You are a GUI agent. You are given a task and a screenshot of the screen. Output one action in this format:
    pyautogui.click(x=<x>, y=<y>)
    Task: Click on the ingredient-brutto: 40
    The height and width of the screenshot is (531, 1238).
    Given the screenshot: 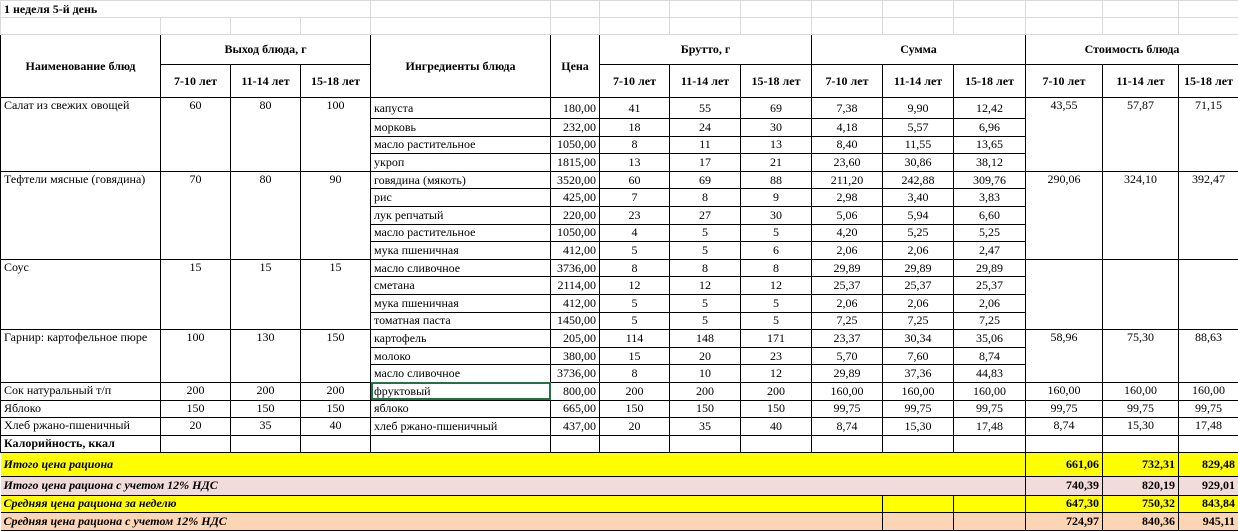 What is the action you would take?
    pyautogui.click(x=776, y=427)
    